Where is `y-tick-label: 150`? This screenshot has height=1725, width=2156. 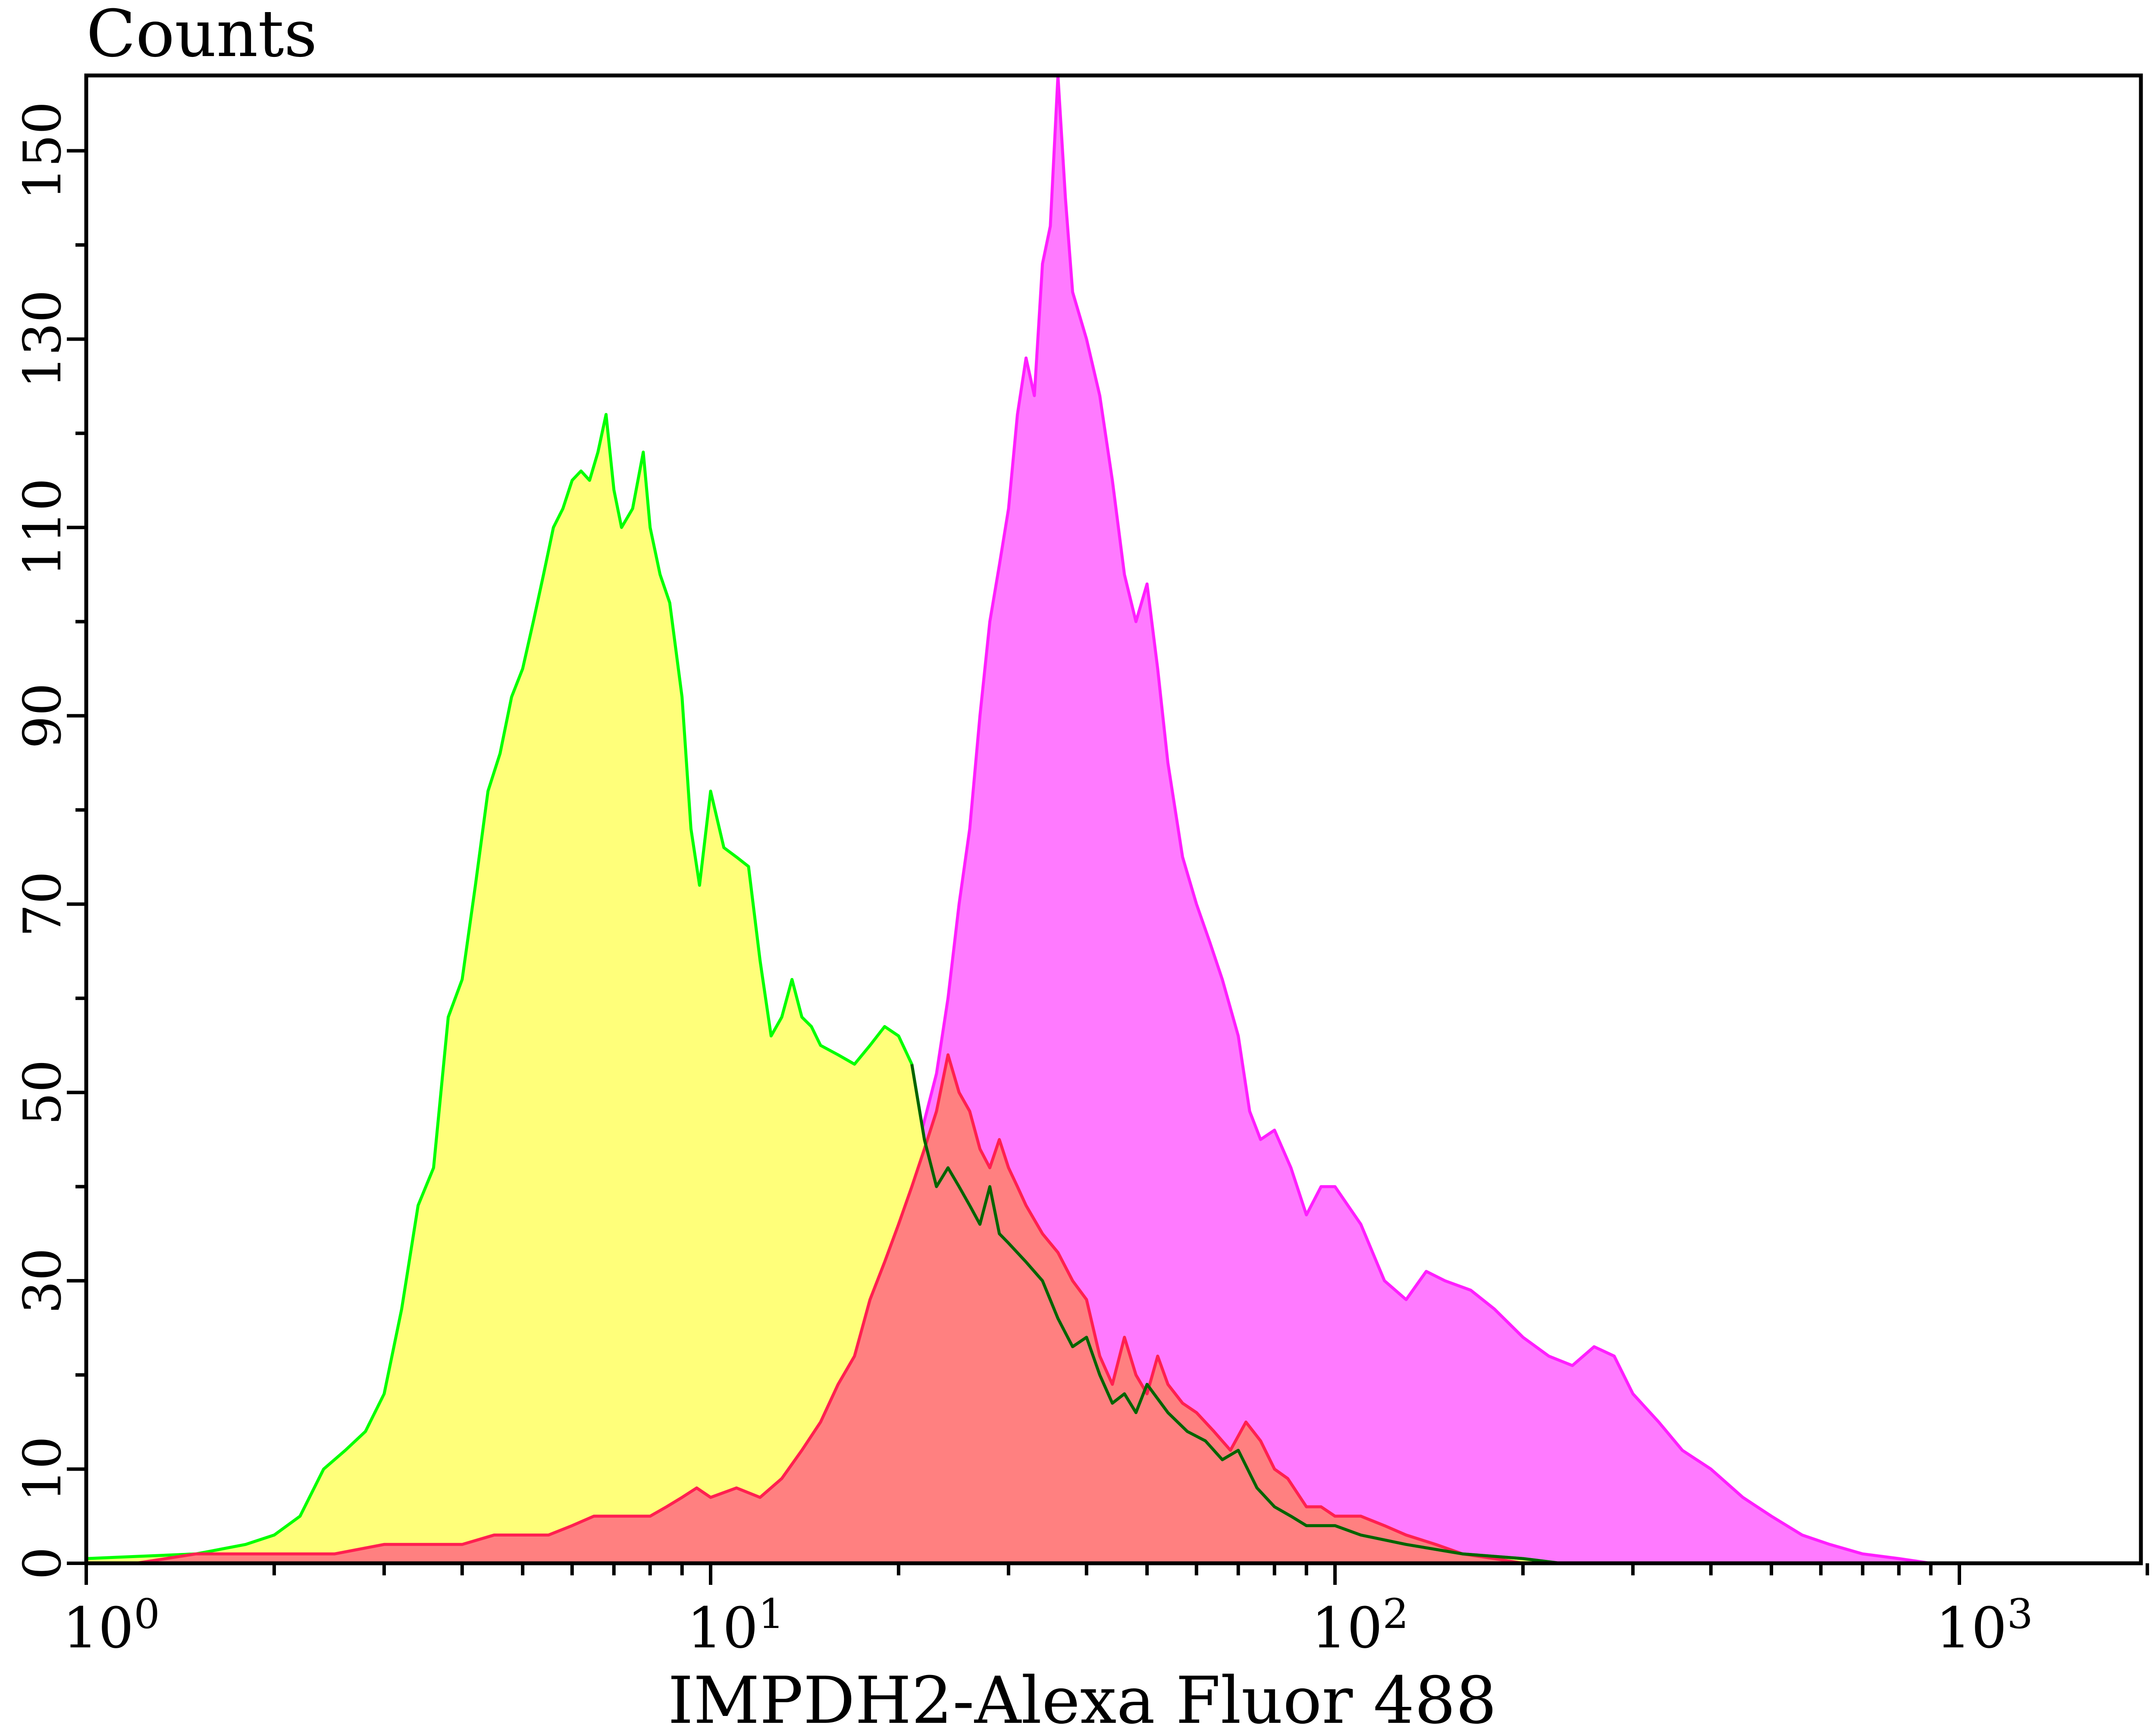
y-tick-label: 150 is located at coordinates (43, 150).